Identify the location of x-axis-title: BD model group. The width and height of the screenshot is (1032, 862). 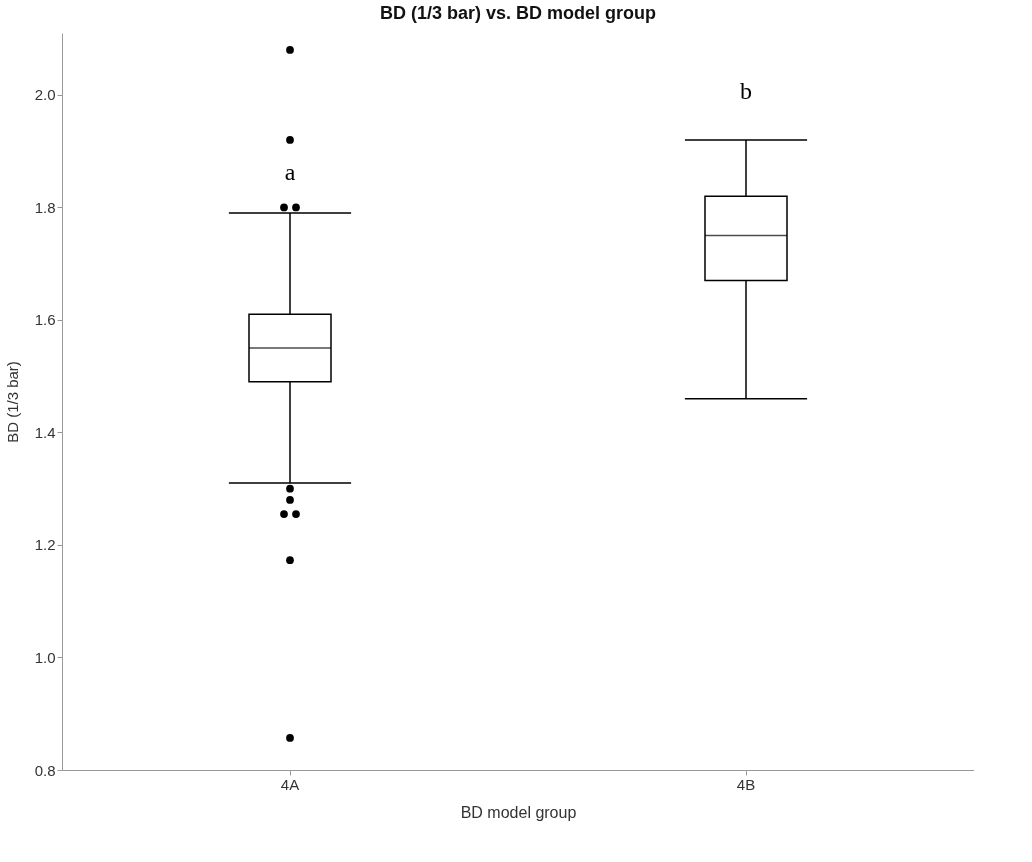
(518, 812).